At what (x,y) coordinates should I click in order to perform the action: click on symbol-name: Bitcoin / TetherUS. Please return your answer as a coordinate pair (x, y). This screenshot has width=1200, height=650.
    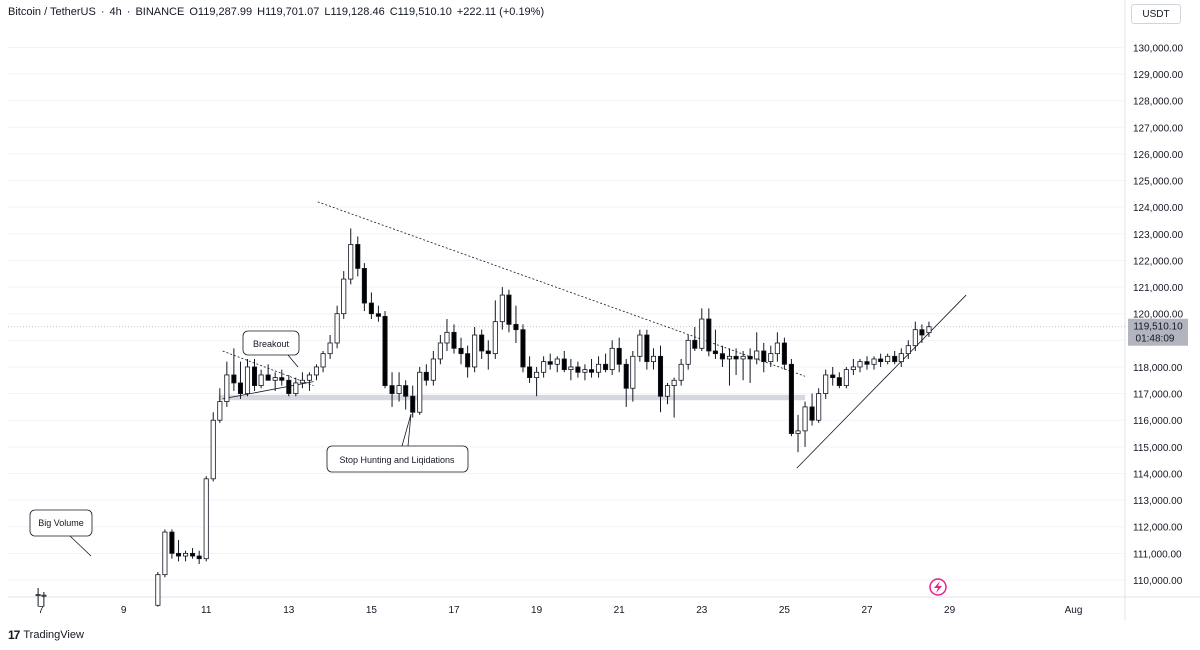
    Looking at the image, I should click on (52, 12).